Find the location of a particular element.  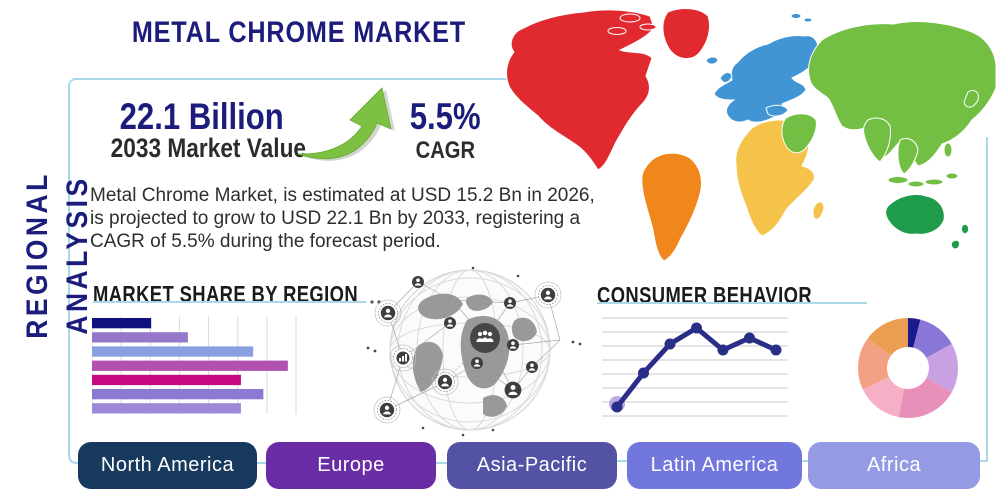

region-button-label: Europe is located at coordinates (351, 465).